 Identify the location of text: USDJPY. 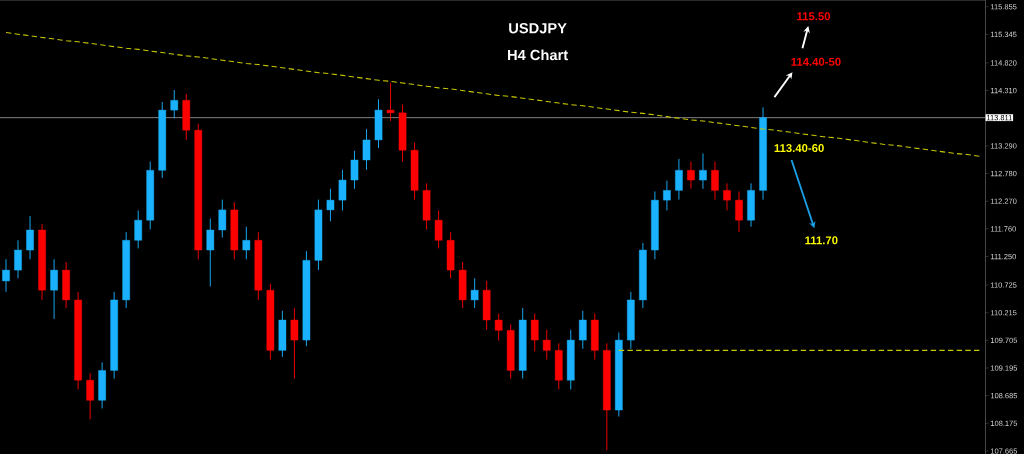
(538, 28).